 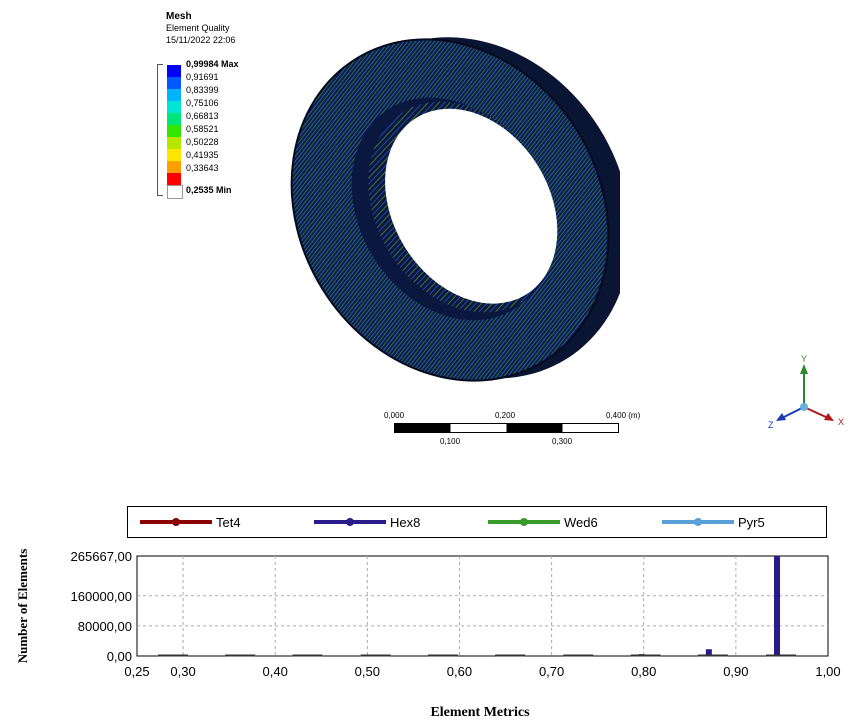 What do you see at coordinates (202, 116) in the screenshot?
I see `legend-value: 0,66813` at bounding box center [202, 116].